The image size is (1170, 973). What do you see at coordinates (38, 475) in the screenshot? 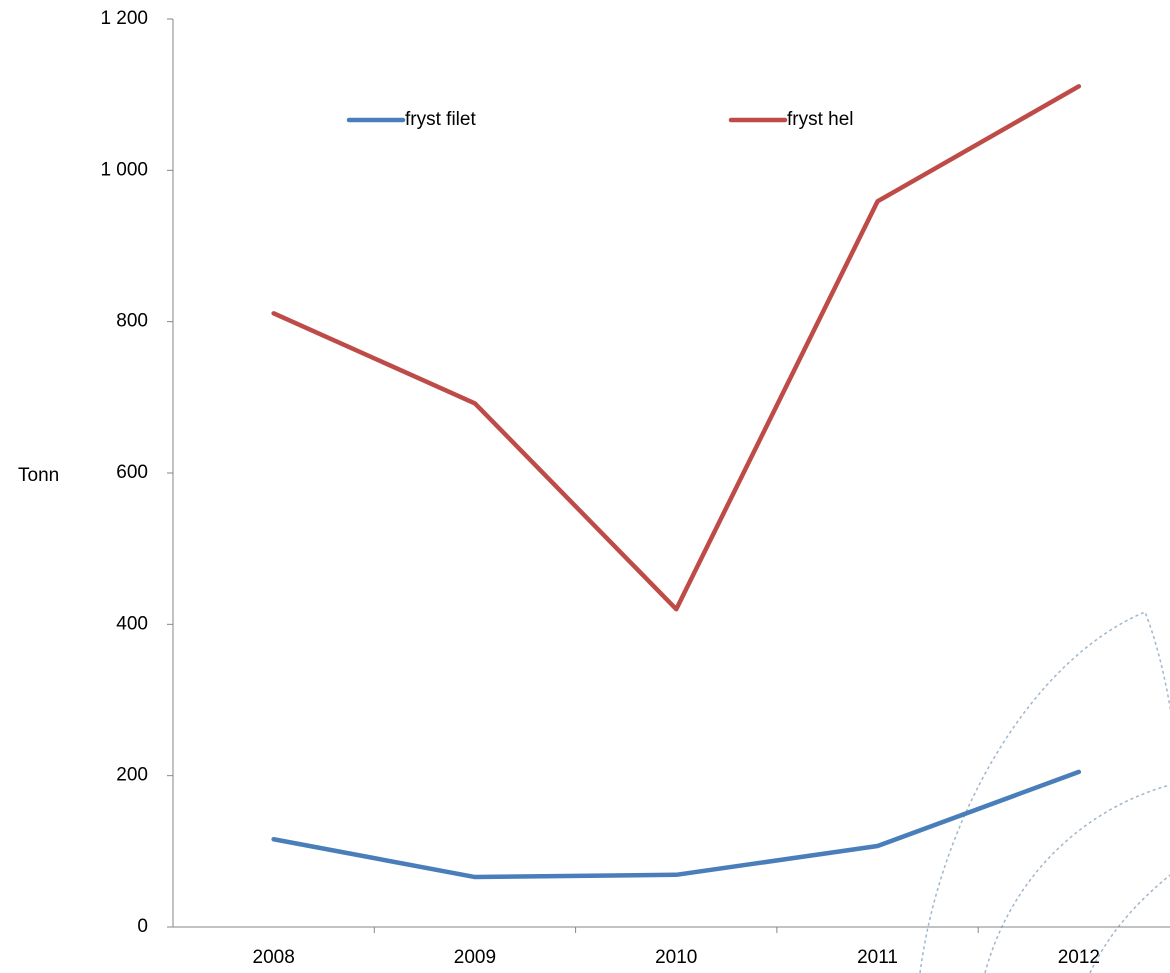
I see `y-axis-label: Tonn` at bounding box center [38, 475].